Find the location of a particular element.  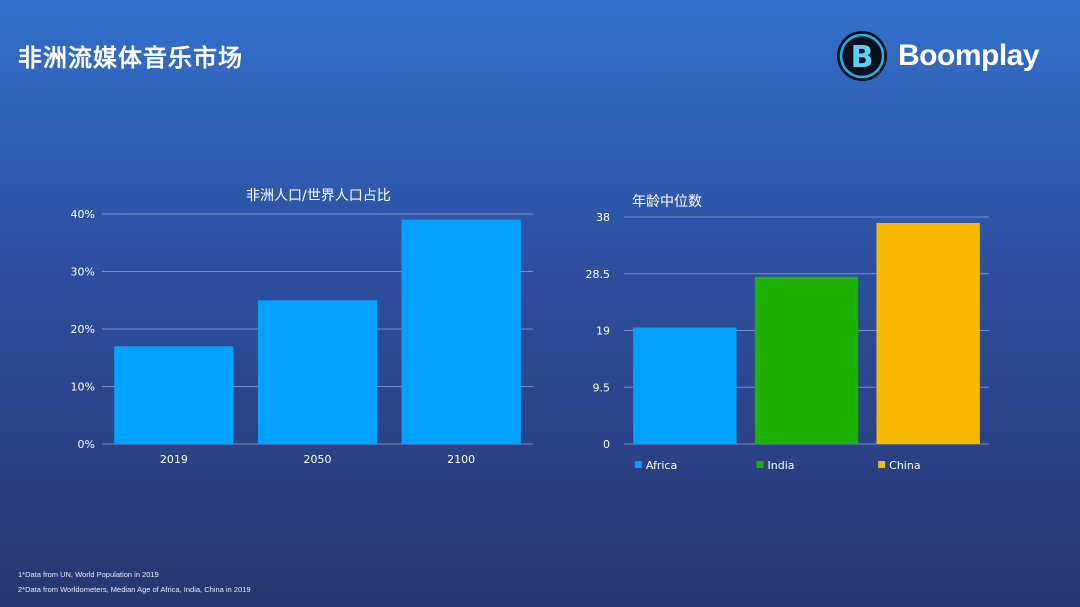

svg-text: B is located at coordinates (862, 57).